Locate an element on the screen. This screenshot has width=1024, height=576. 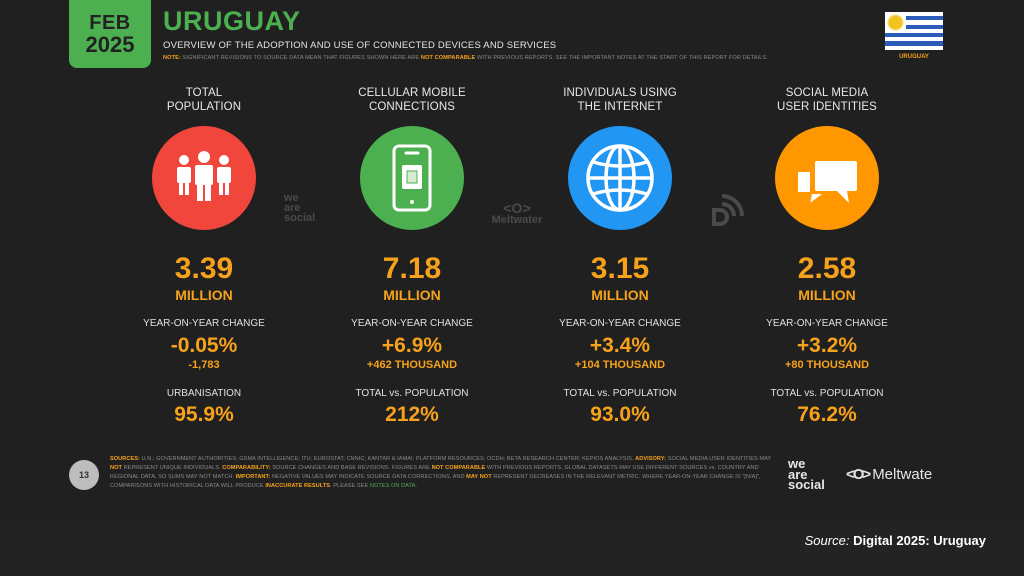
meltwater-watermark: <O> Meltwater is located at coordinates (517, 213).